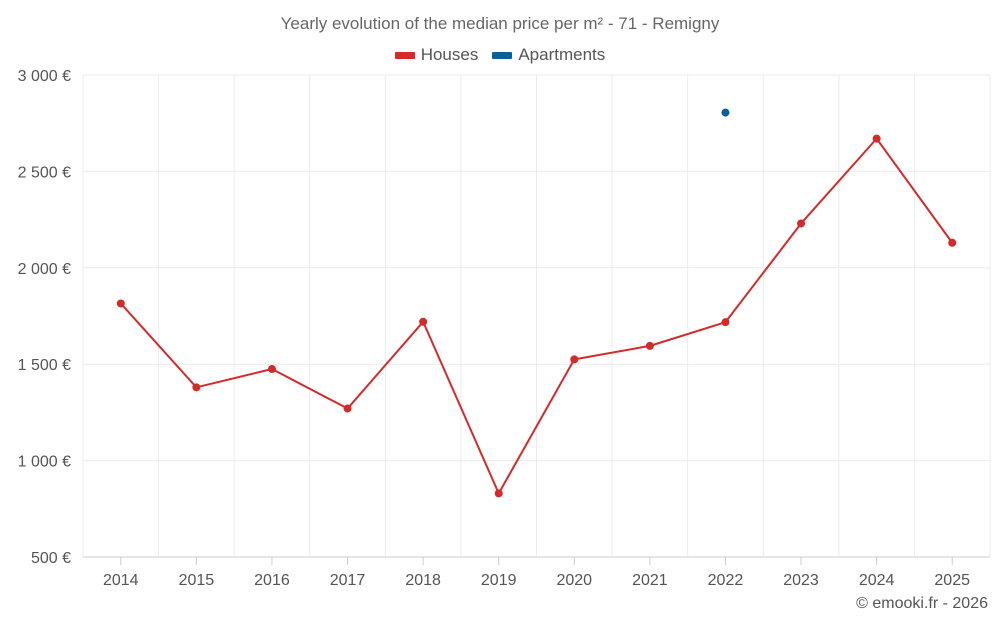  Describe the element at coordinates (44, 365) in the screenshot. I see `y-tick-label: 1 500 €` at that location.